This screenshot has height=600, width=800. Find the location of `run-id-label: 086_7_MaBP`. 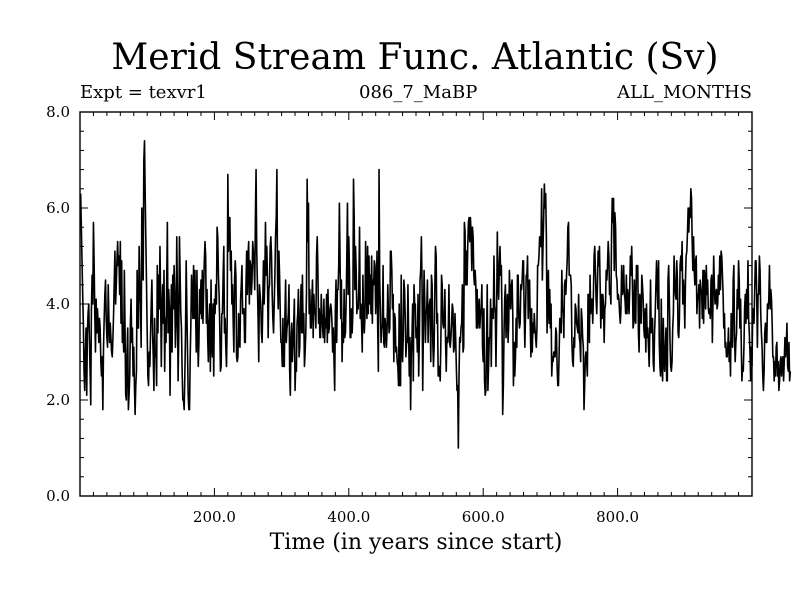

run-id-label: 086_7_MaBP is located at coordinates (418, 92).